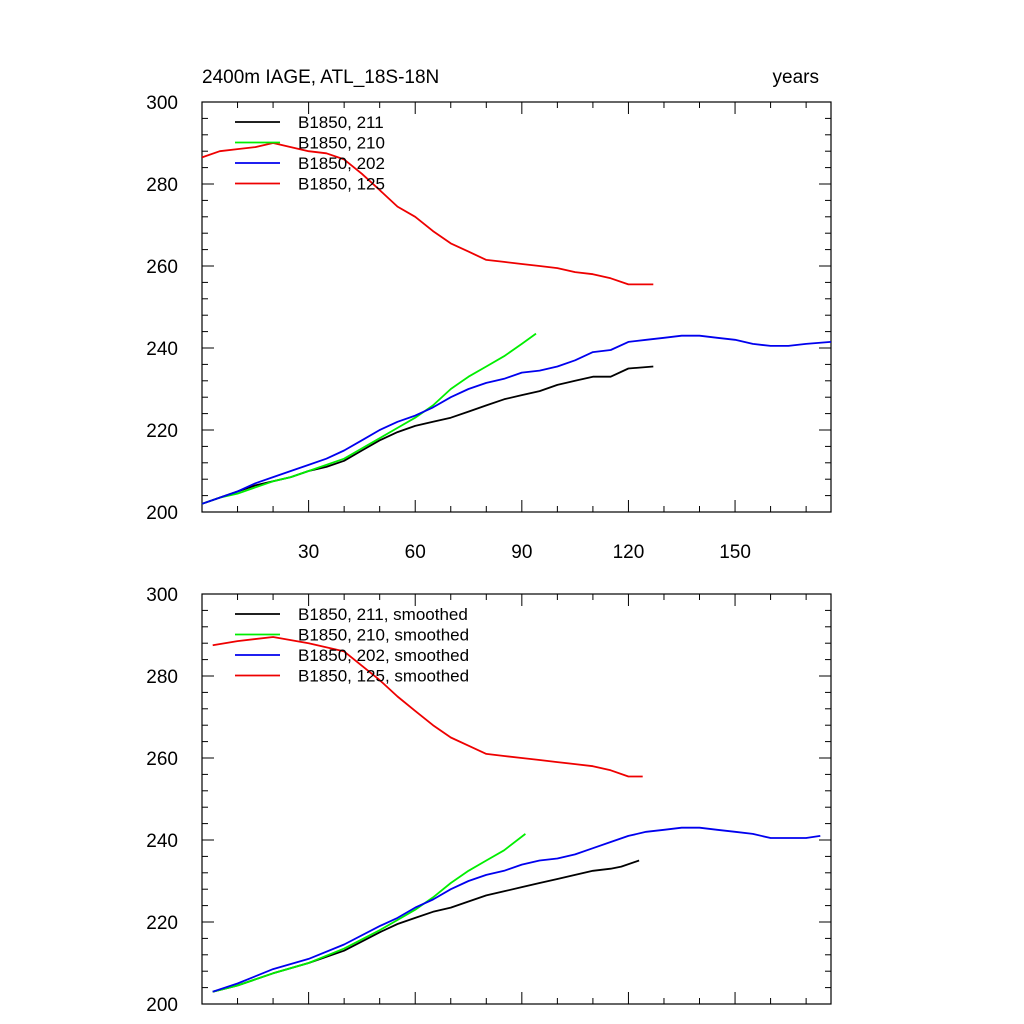  I want to click on x-tick-label: 120, so click(629, 552).